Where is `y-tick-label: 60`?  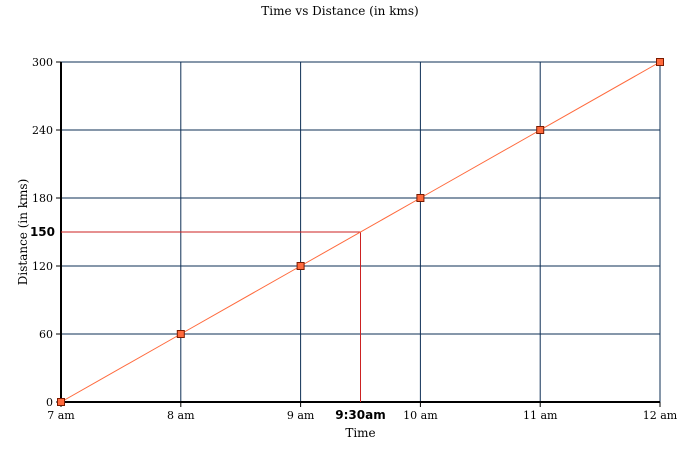
y-tick-label: 60 is located at coordinates (46, 334).